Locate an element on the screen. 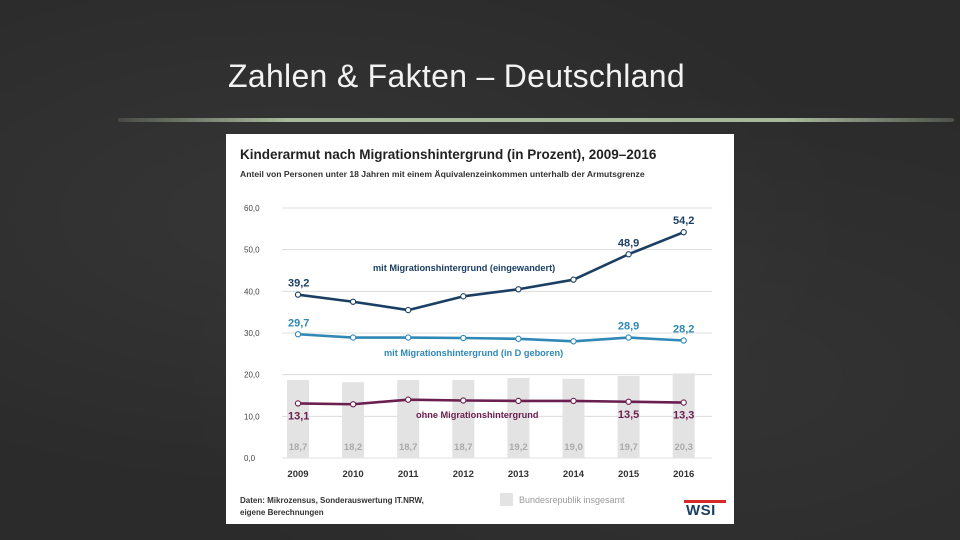 This screenshot has width=960, height=540. y-tick-label: 30,0 is located at coordinates (252, 333).